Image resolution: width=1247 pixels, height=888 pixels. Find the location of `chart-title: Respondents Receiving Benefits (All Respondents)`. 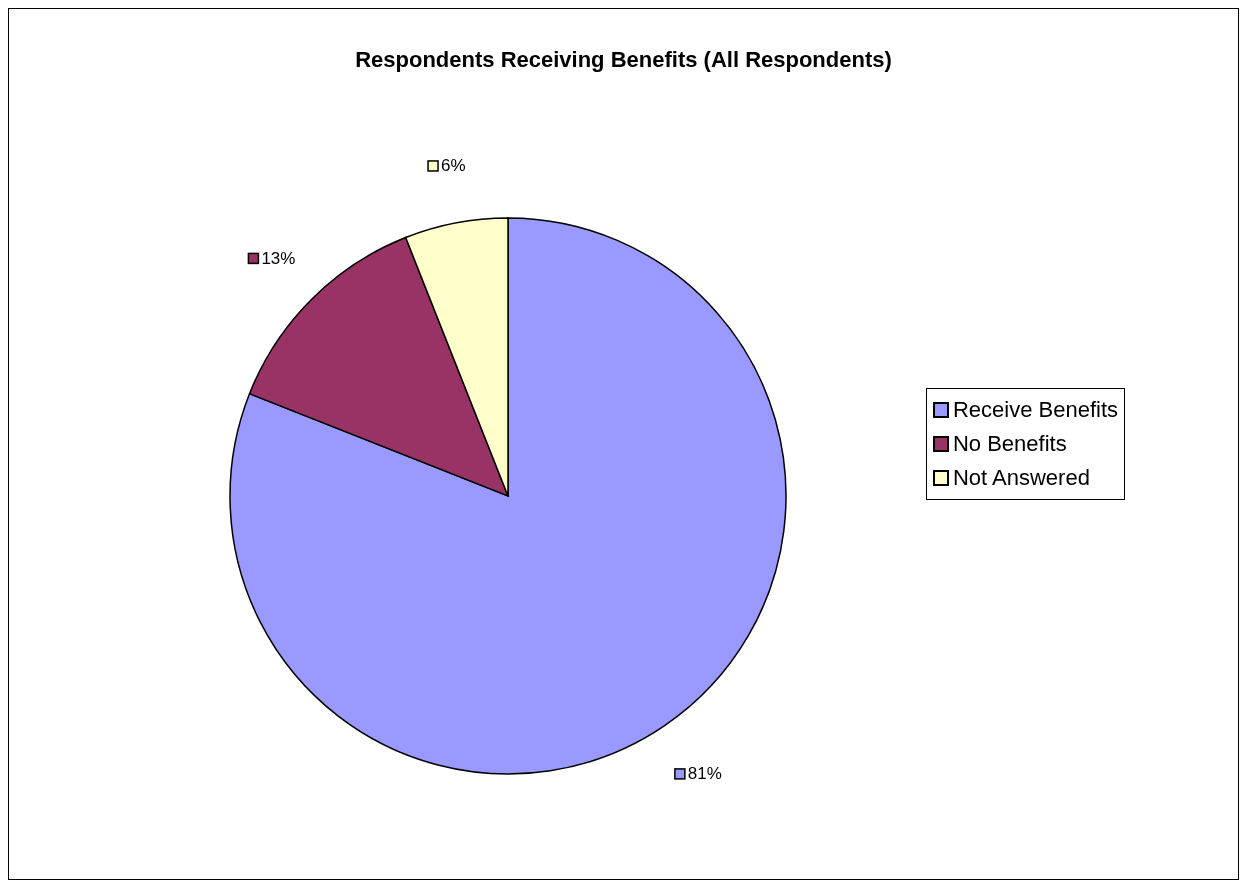

chart-title: Respondents Receiving Benefits (All Respondents) is located at coordinates (623, 60).